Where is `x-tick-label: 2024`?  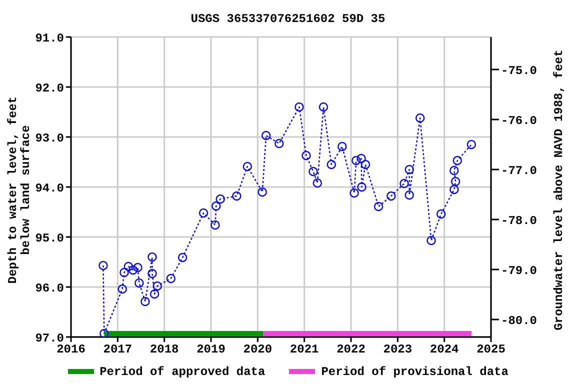
x-tick-label: 2024 is located at coordinates (444, 349).